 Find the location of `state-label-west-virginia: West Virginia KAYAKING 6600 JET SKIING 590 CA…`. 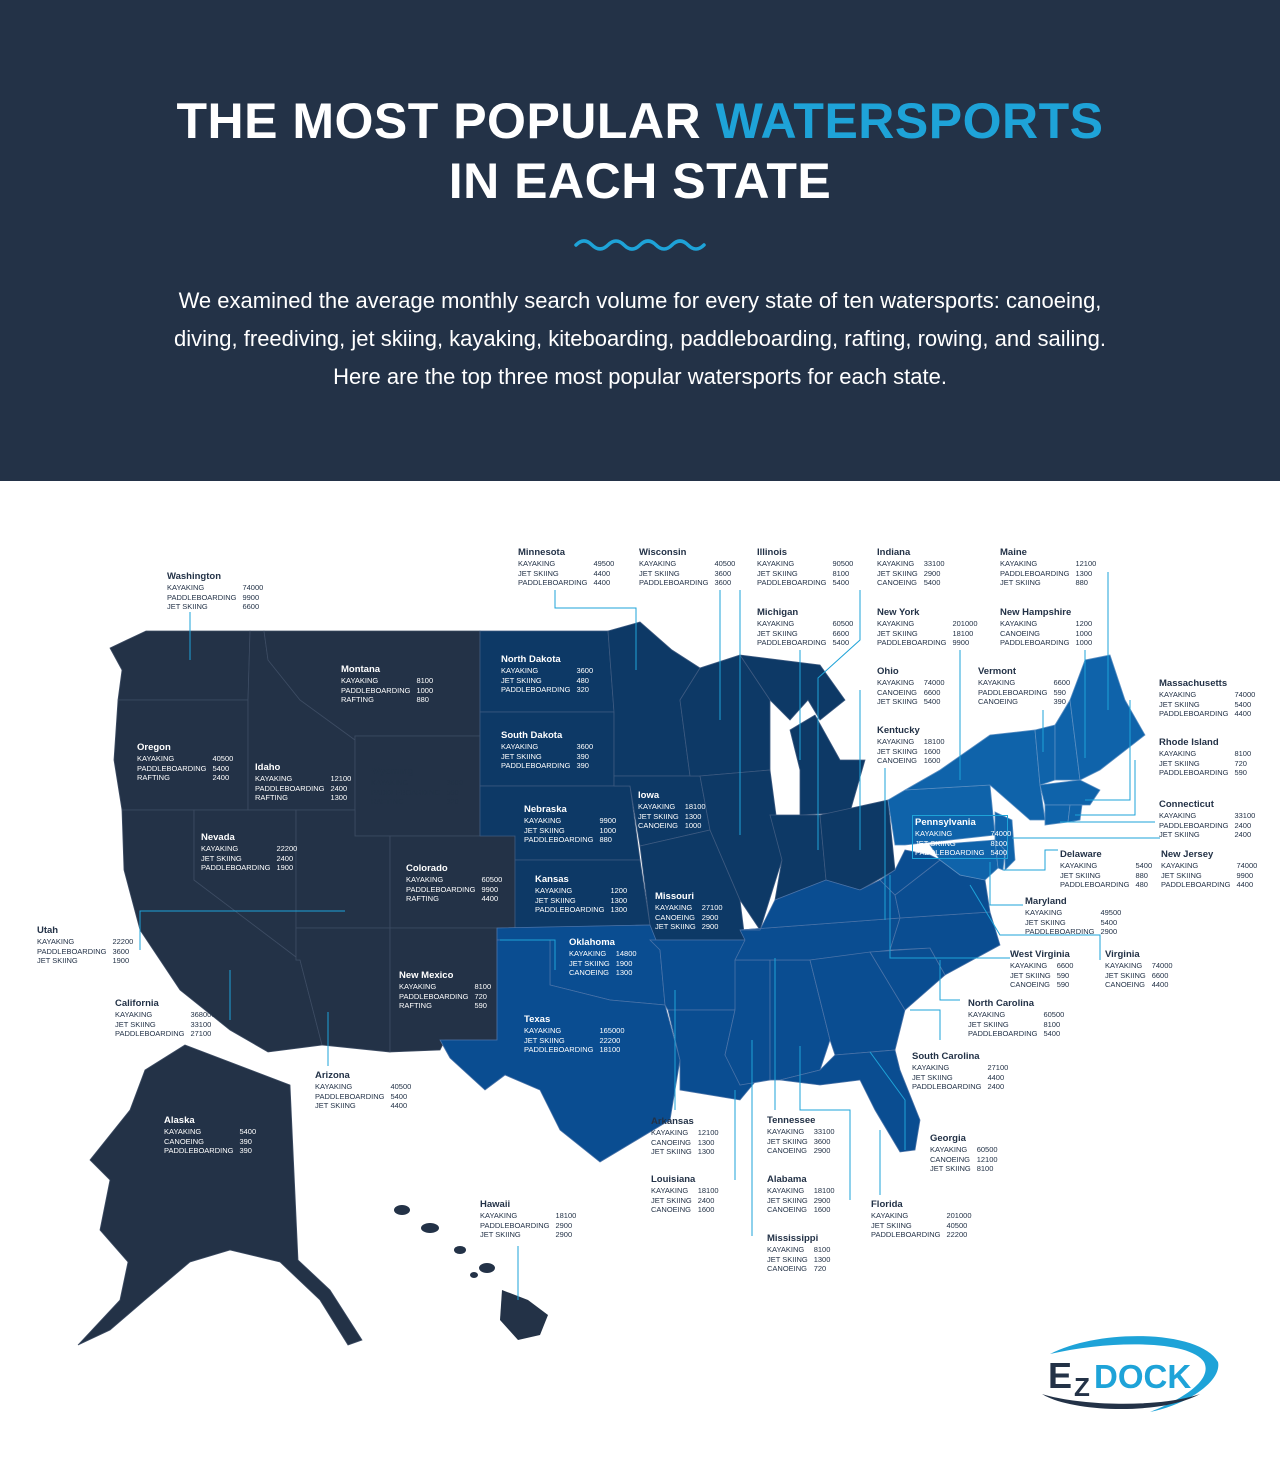

state-label-west-virginia: West Virginia KAYAKING 6600 JET SKIING 590 CA… is located at coordinates (1041, 969).